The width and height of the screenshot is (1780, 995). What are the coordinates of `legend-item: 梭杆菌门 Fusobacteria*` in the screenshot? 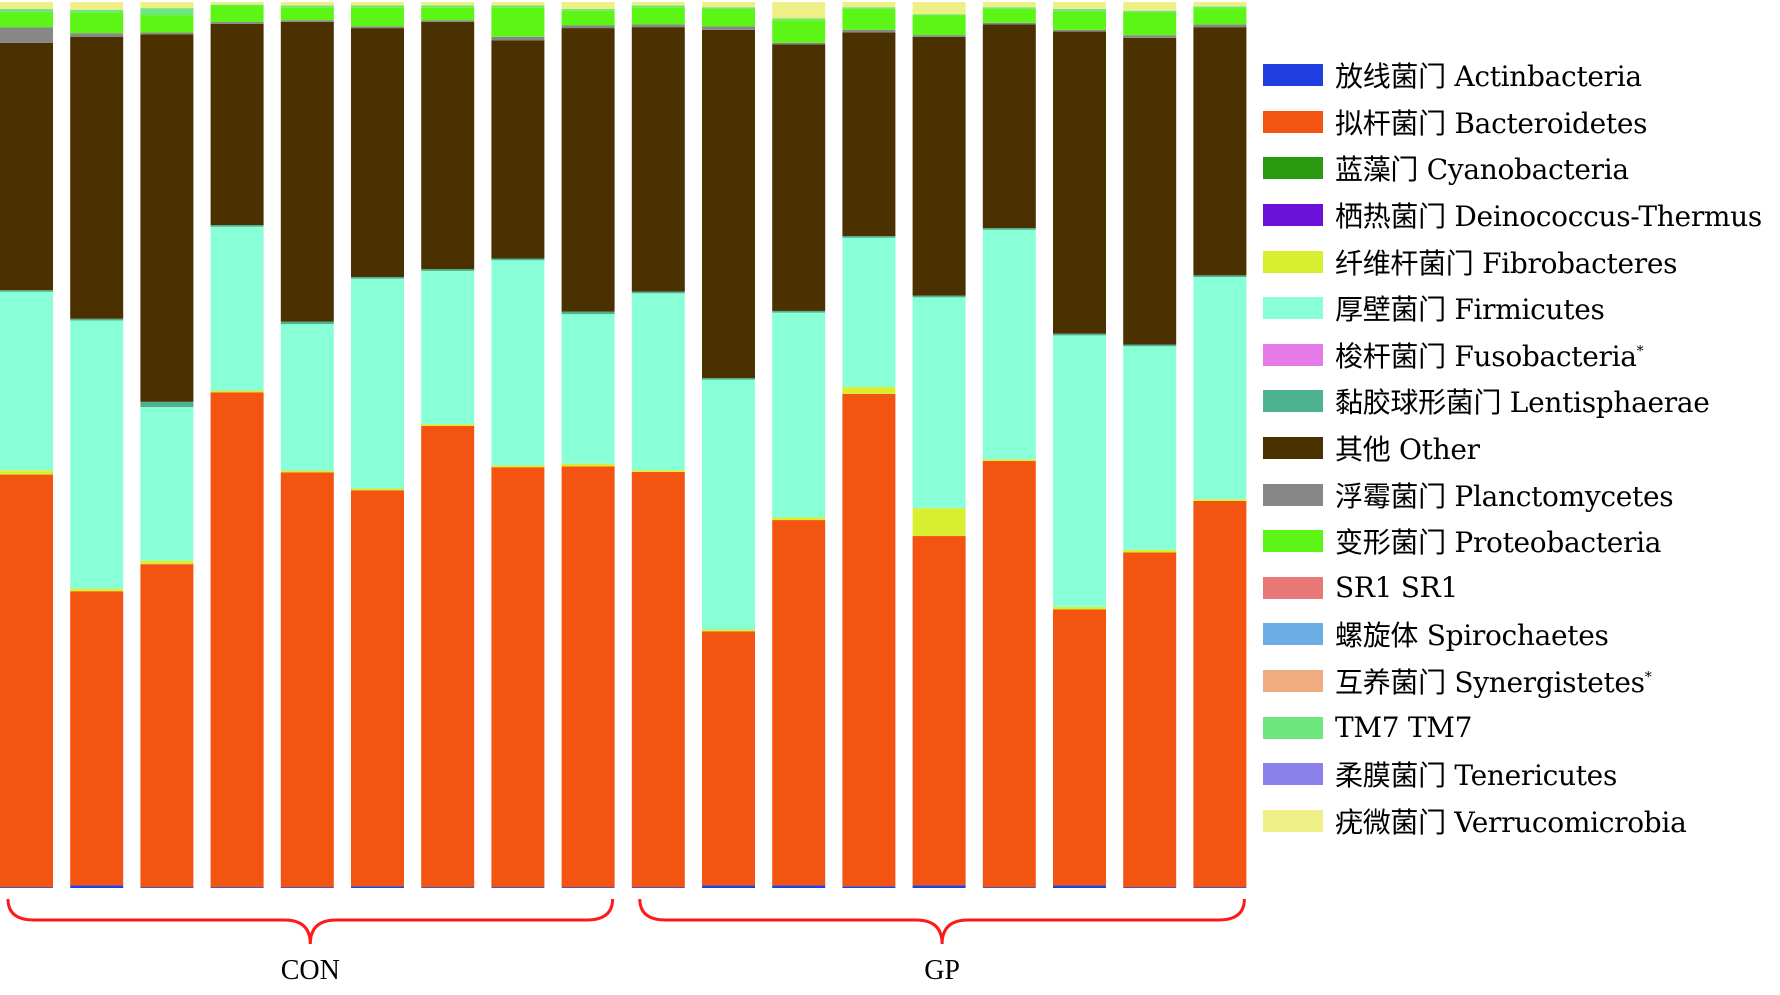 It's located at (1512, 355).